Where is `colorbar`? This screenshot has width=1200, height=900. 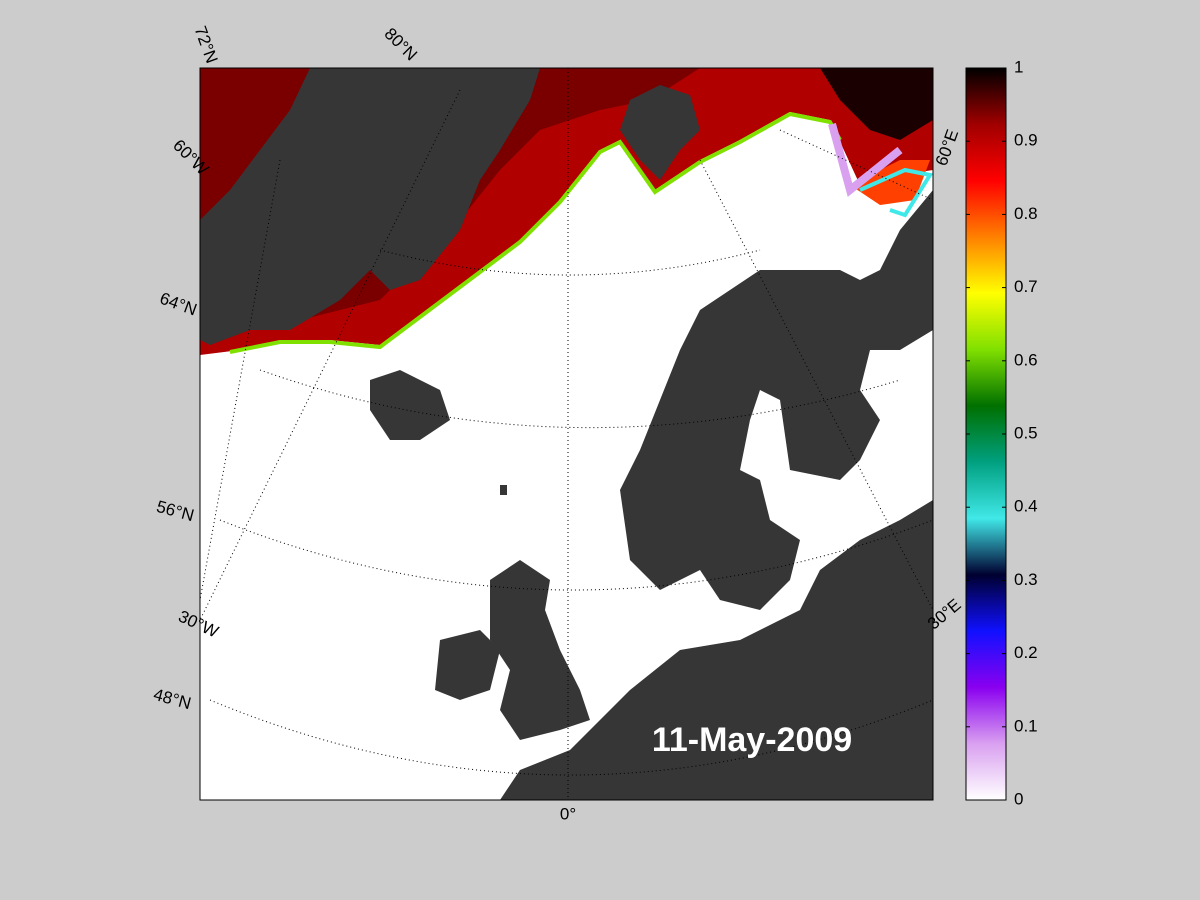
colorbar is located at coordinates (986, 434).